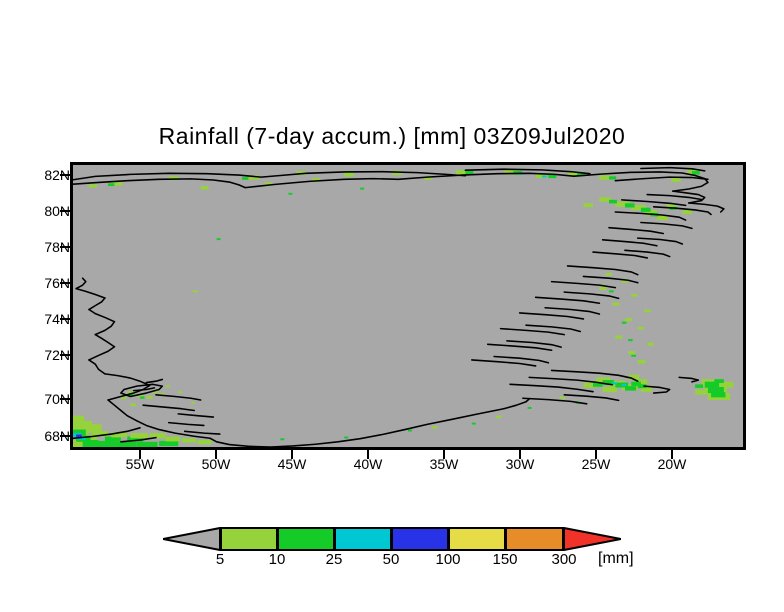  Describe the element at coordinates (564, 559) in the screenshot. I see `colorbar-tick-label: 300` at that location.